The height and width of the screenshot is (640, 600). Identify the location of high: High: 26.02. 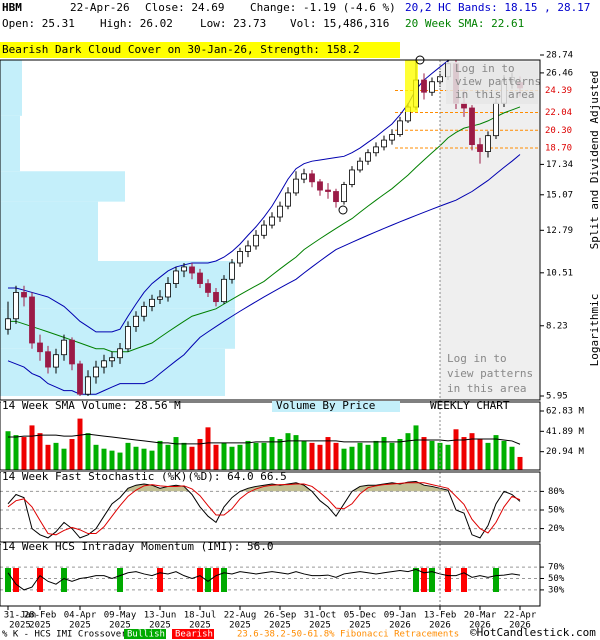
(136, 23).